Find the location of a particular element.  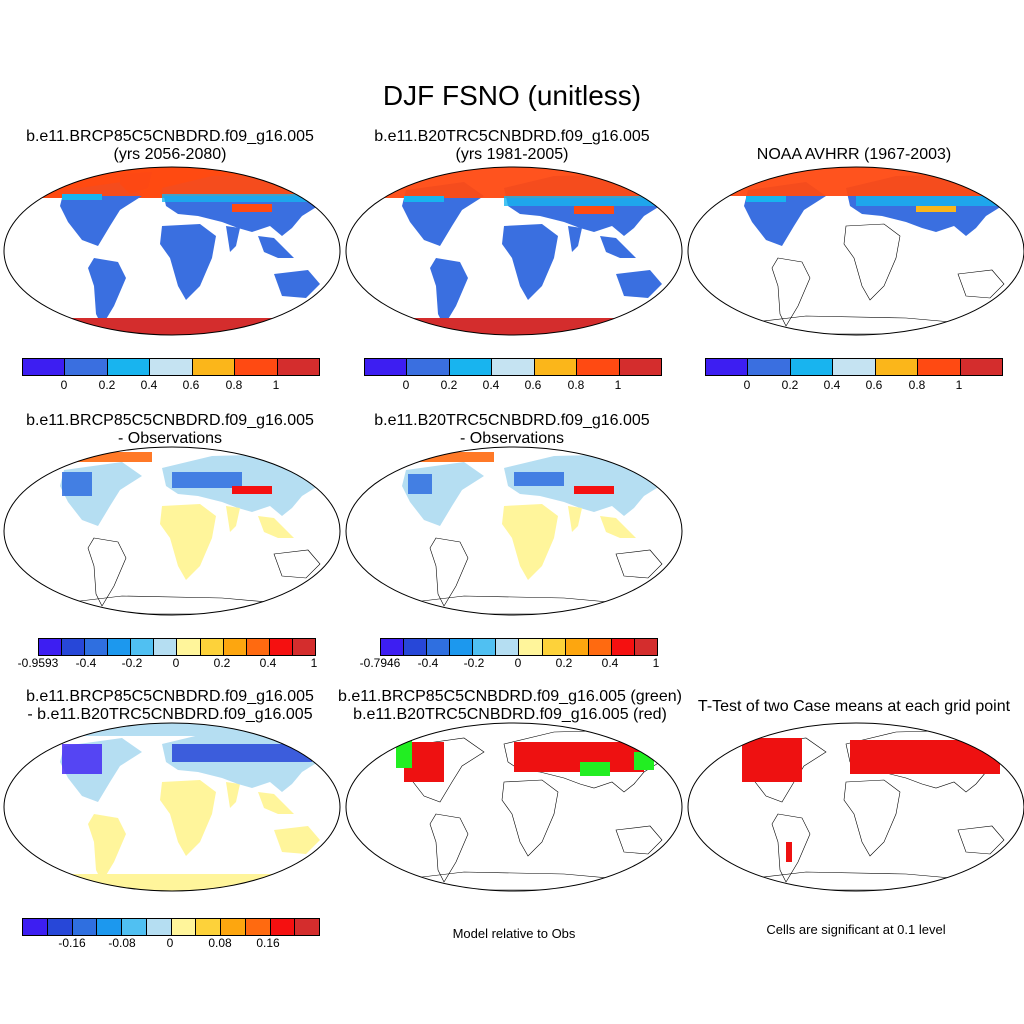

panel-3-title-line1: NOAA AVHRR (1967-2003) is located at coordinates (854, 154).